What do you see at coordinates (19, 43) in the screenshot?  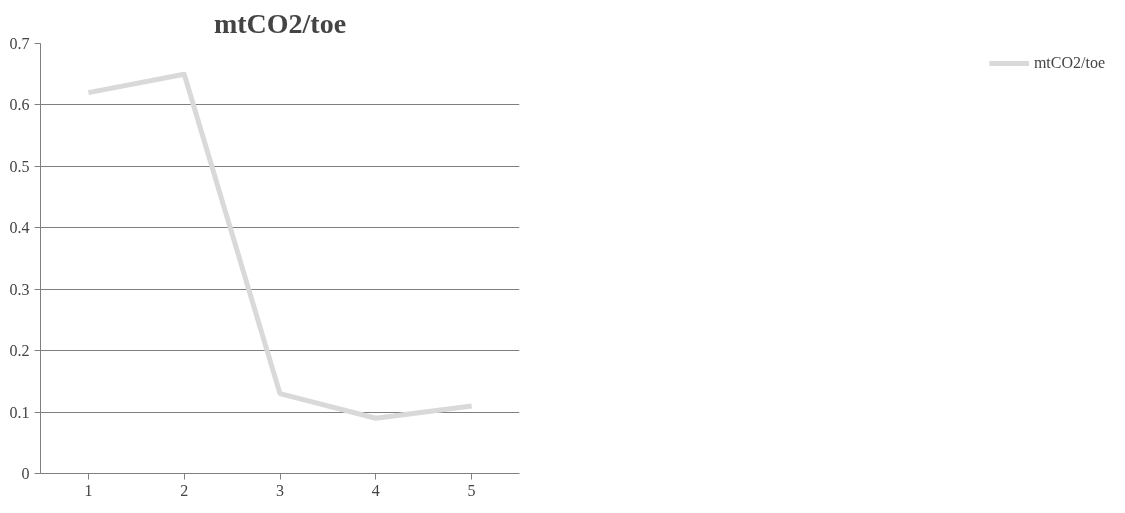 I see `y-tick-label: 0.7` at bounding box center [19, 43].